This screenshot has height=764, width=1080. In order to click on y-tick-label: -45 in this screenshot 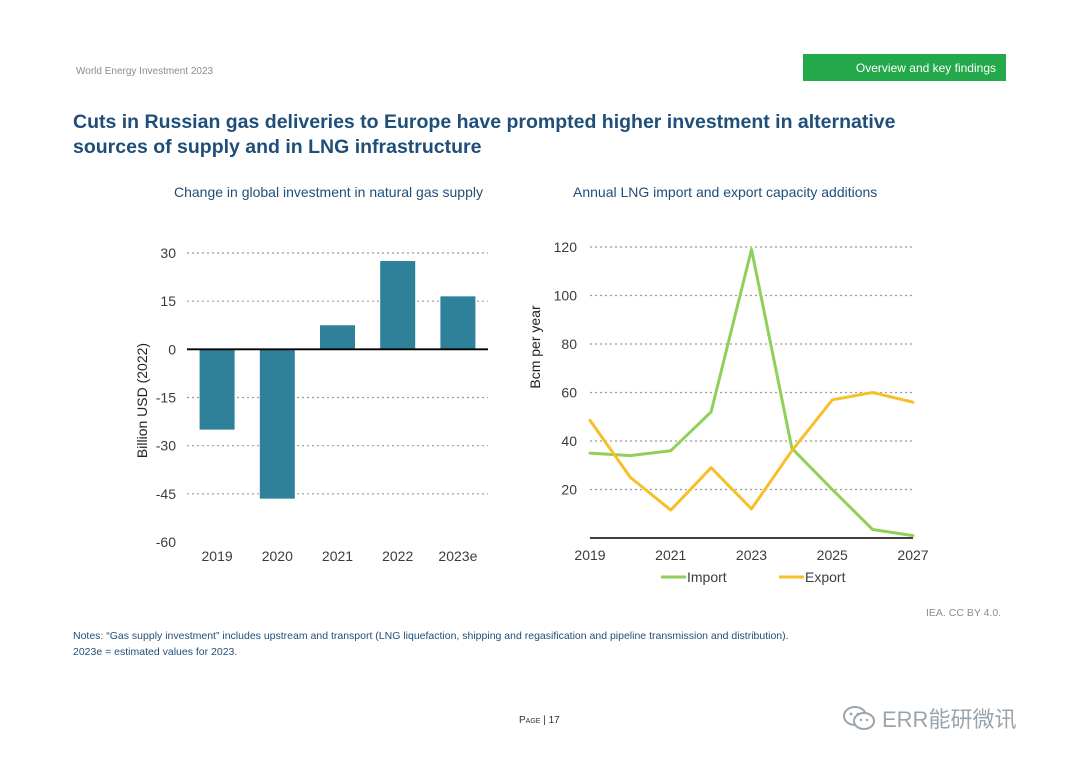, I will do `click(166, 494)`.